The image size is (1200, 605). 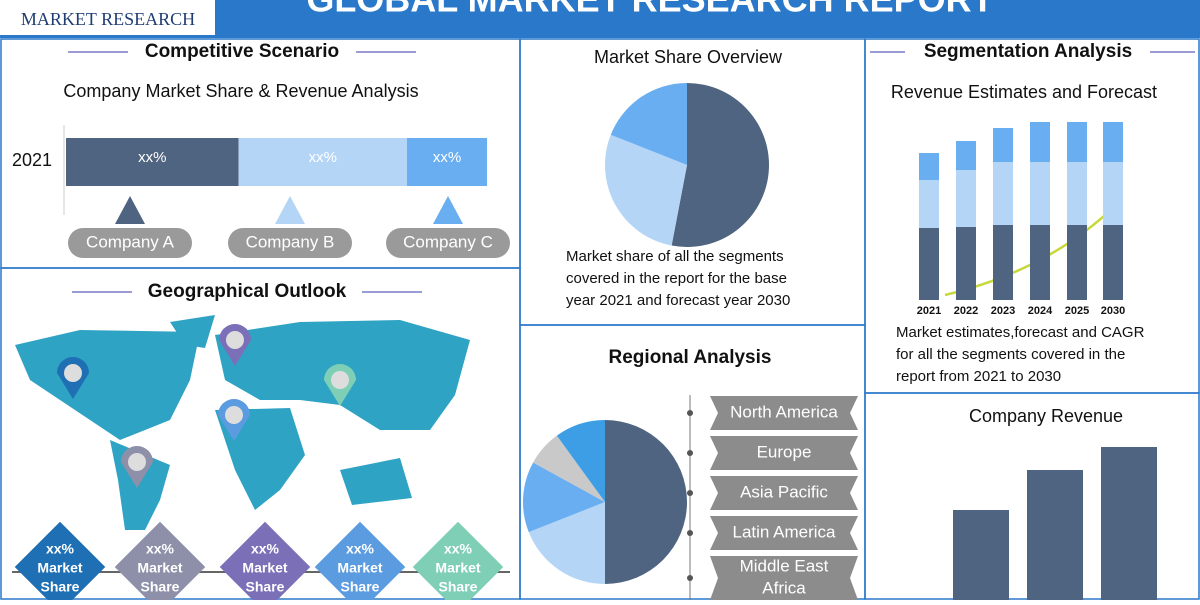 What do you see at coordinates (784, 587) in the screenshot?
I see `region-label: Africa` at bounding box center [784, 587].